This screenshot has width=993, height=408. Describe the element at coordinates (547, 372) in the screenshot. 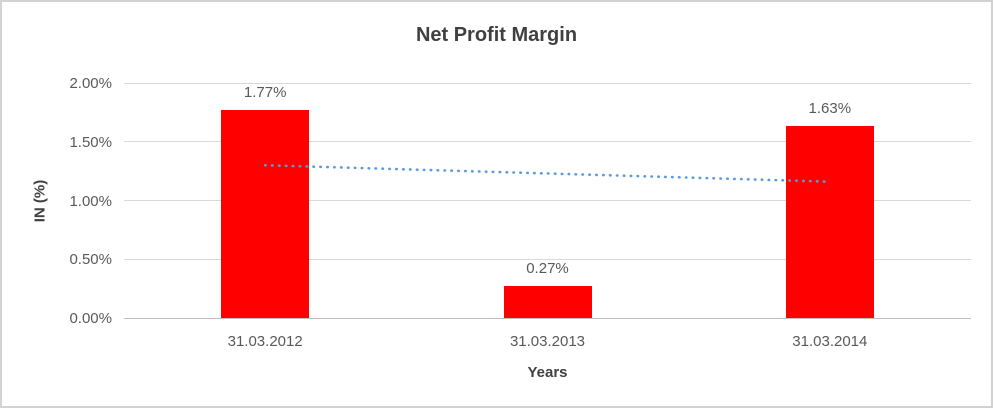

I see `x-axis-title: Years` at that location.